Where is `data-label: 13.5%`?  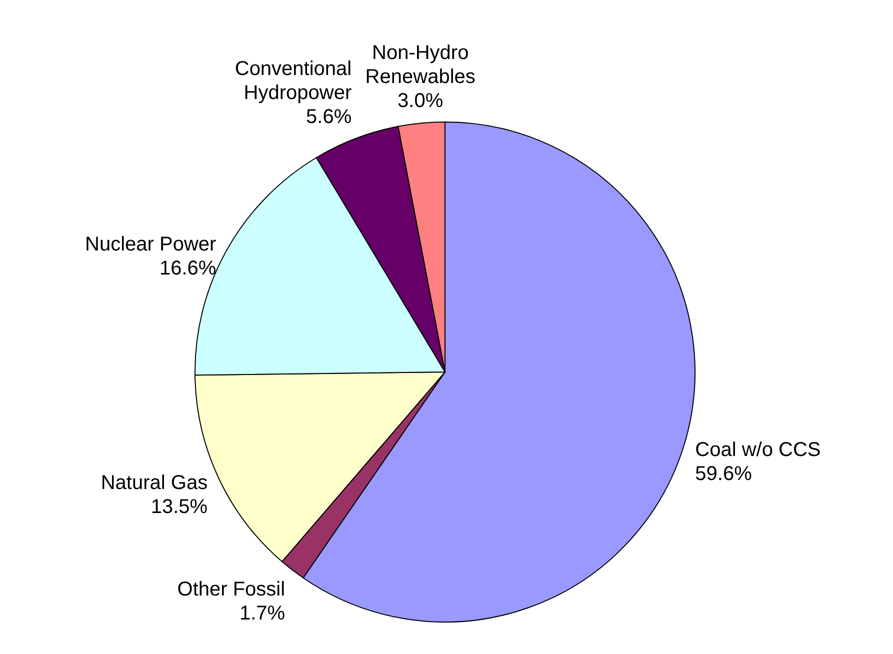
data-label: 13.5% is located at coordinates (179, 507).